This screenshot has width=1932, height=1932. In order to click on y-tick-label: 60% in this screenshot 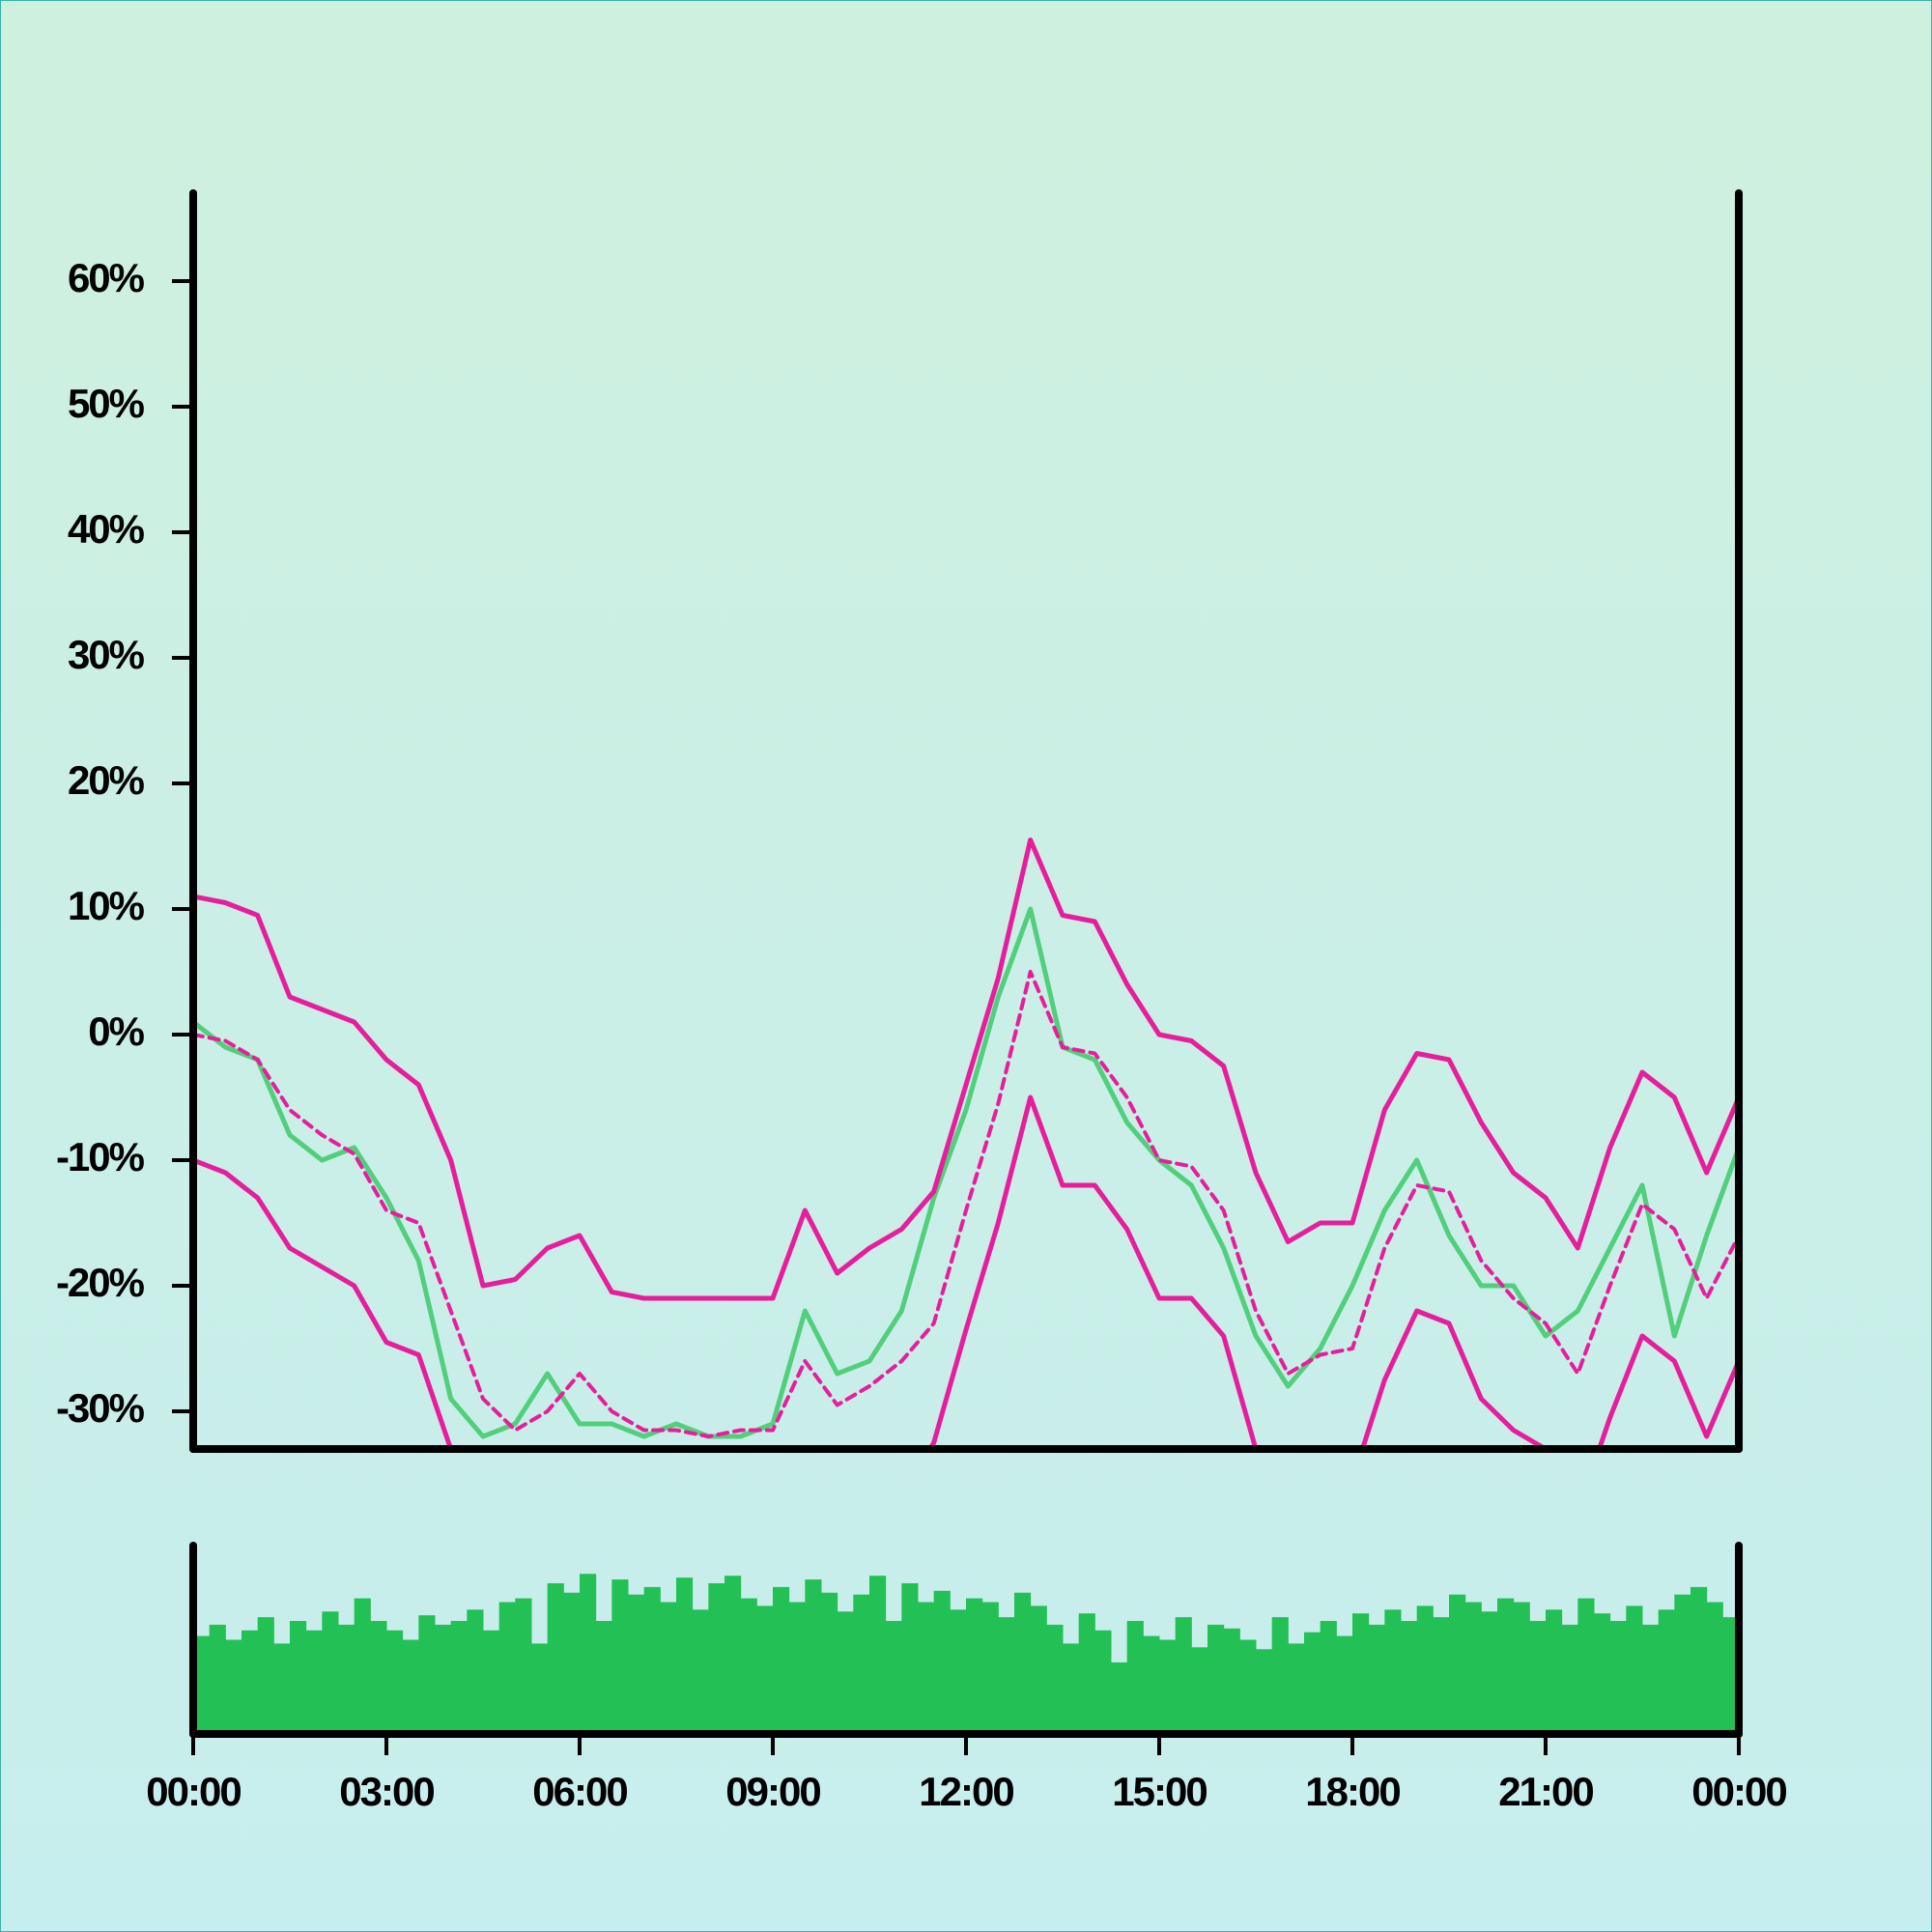, I will do `click(106, 277)`.